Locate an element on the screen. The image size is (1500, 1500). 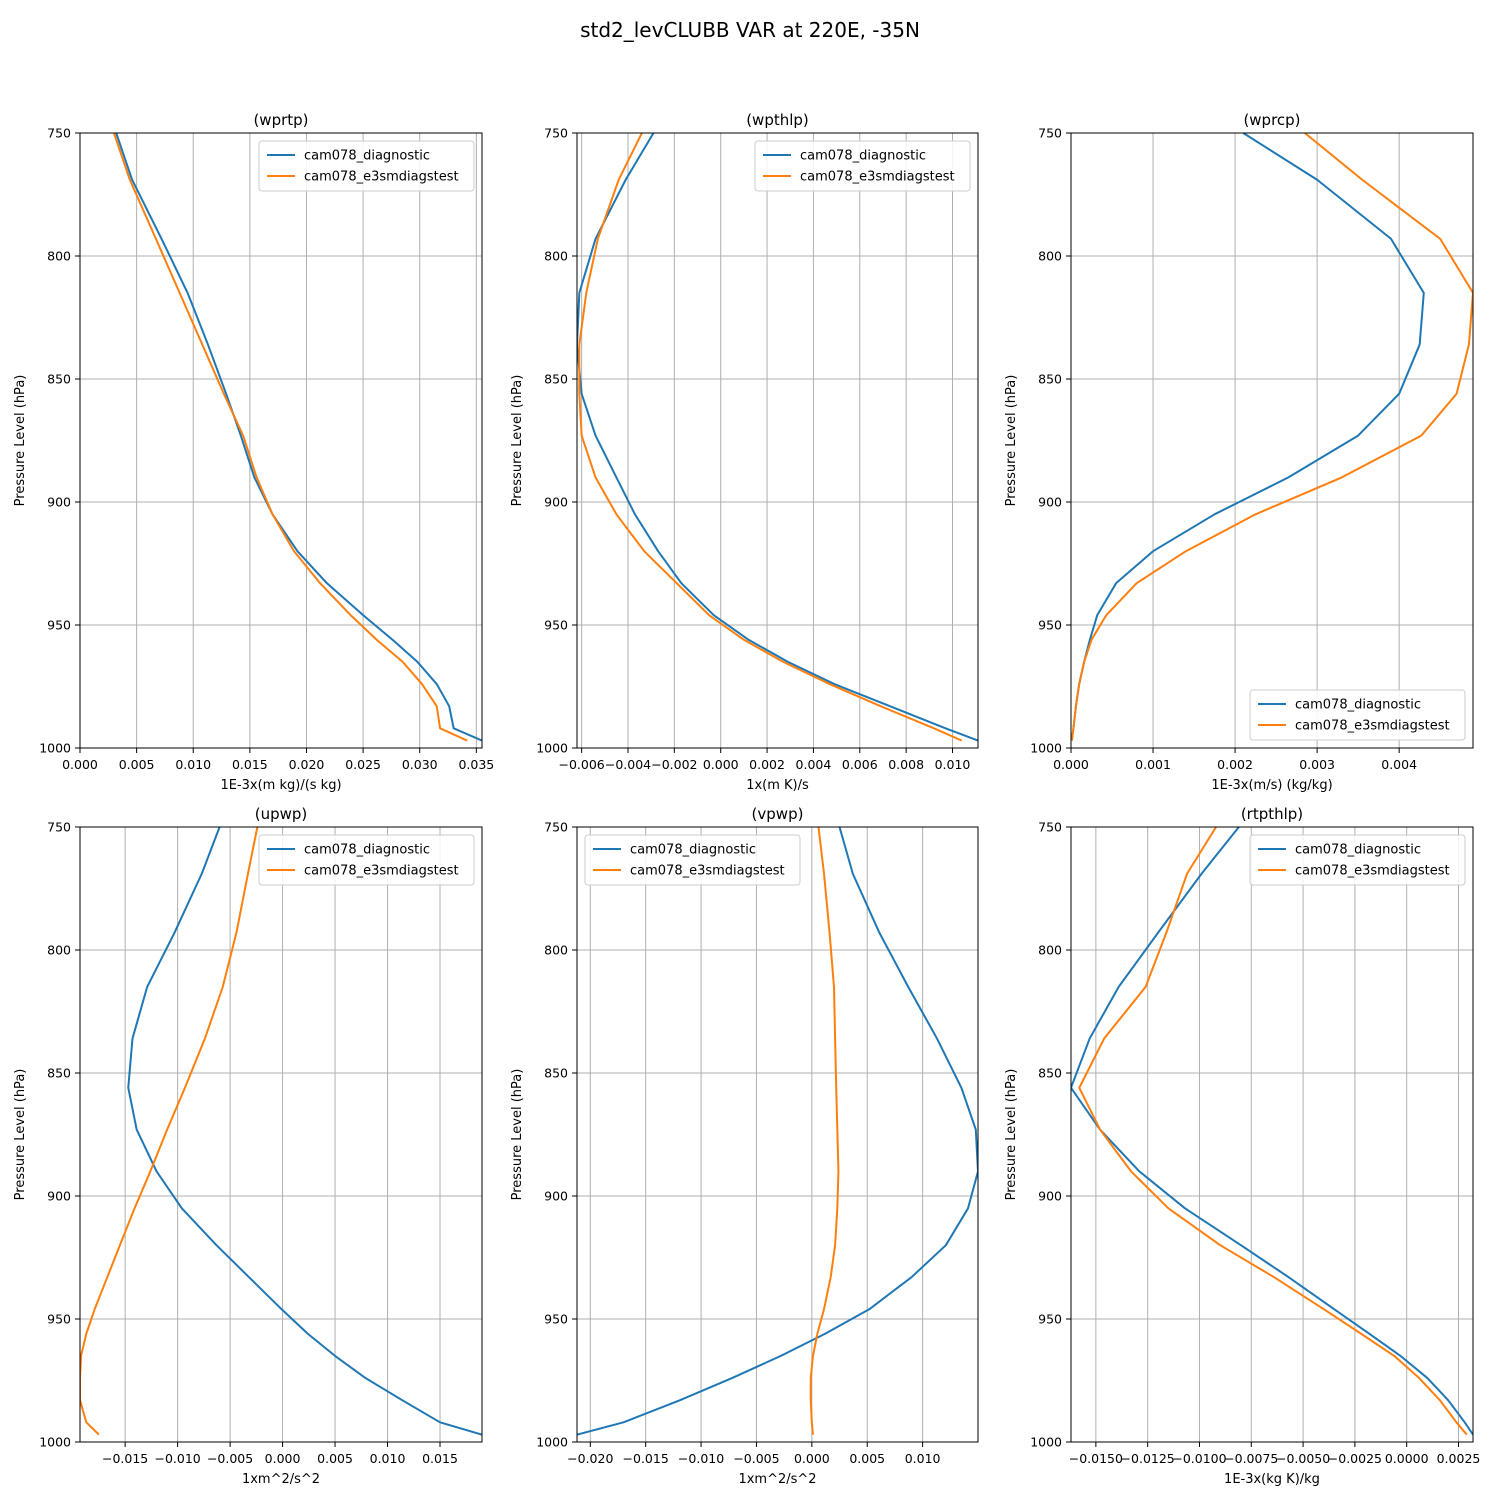
x-axis-label: 1E-3x(m/s) (kg/kg) is located at coordinates (1271, 785).